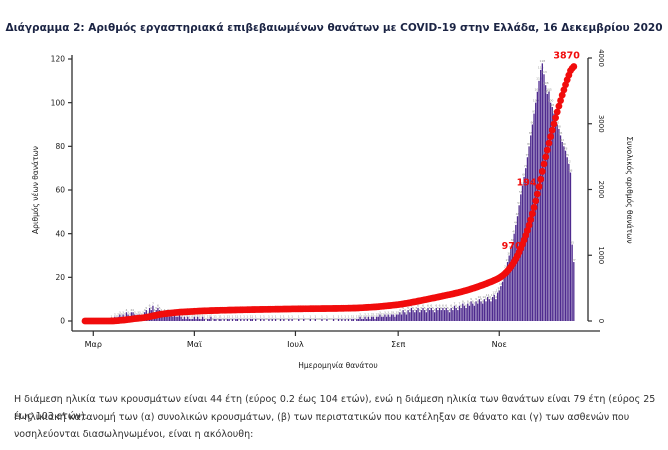 Image resolution: width=668 pixels, height=450 pixels. I want to click on svg-text: 11, so click(493, 295).